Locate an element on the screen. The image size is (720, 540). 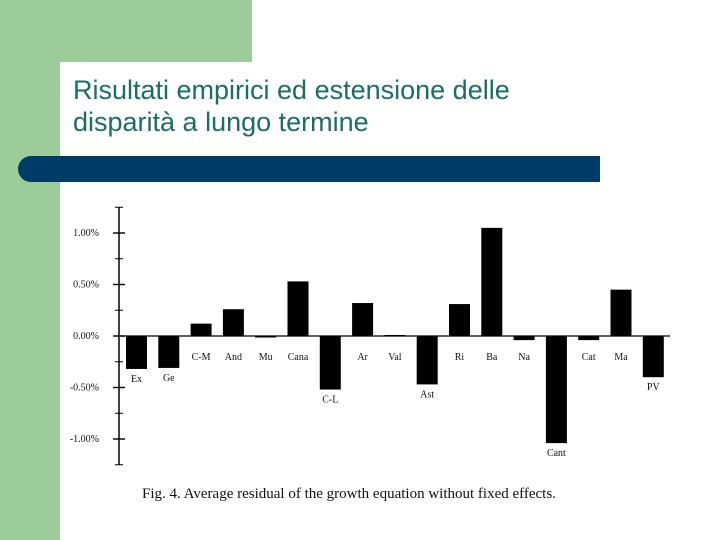
category-label: Ge is located at coordinates (169, 378).